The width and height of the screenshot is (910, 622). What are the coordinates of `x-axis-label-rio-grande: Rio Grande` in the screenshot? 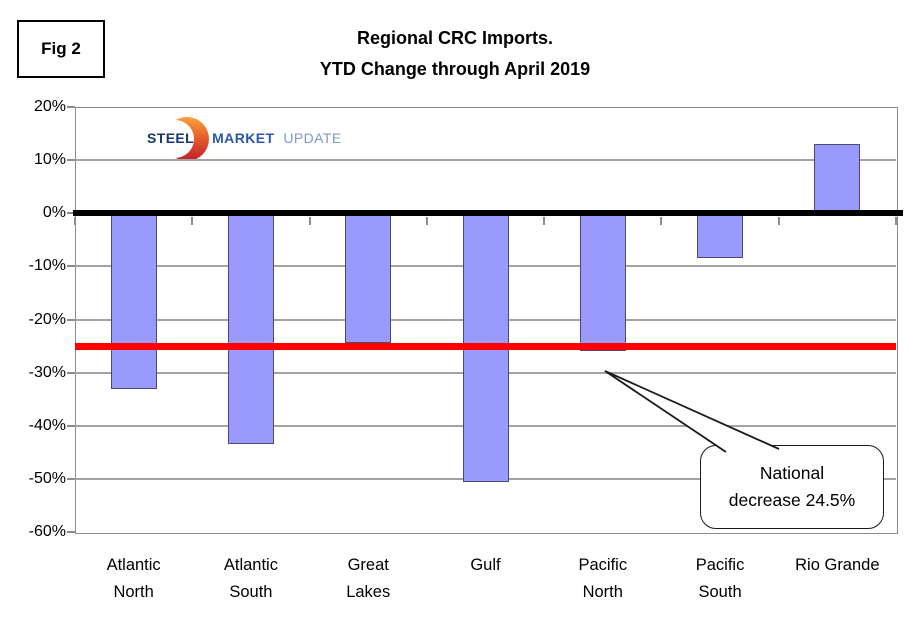 It's located at (837, 565).